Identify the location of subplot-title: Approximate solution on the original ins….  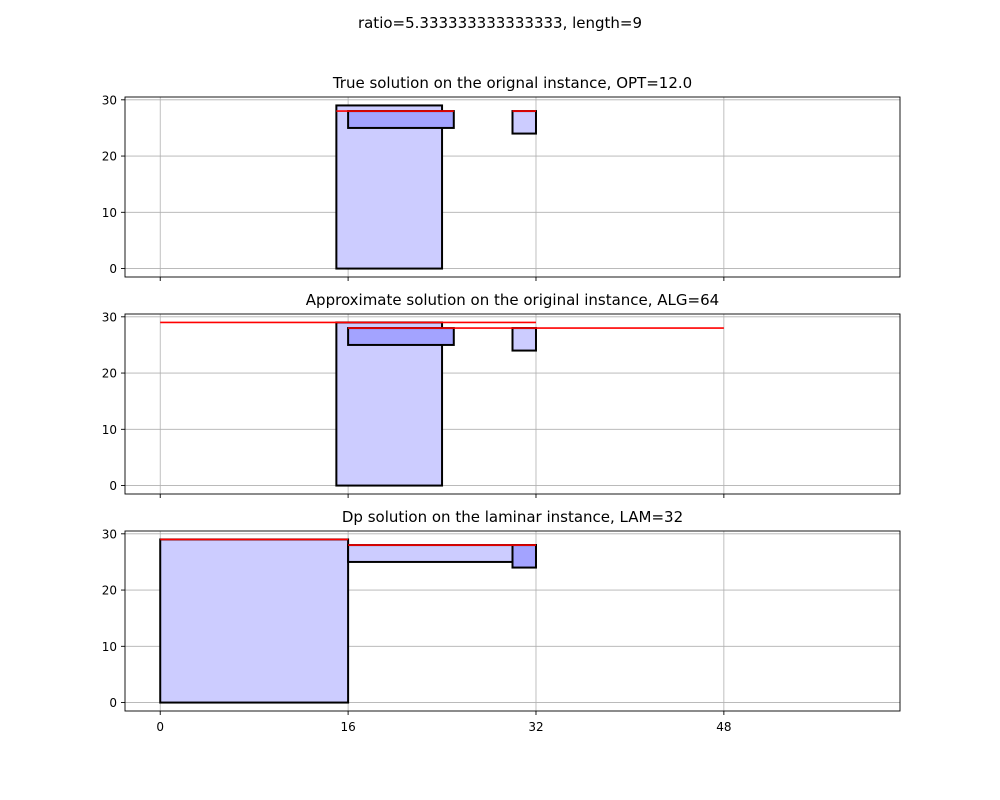
(512, 300).